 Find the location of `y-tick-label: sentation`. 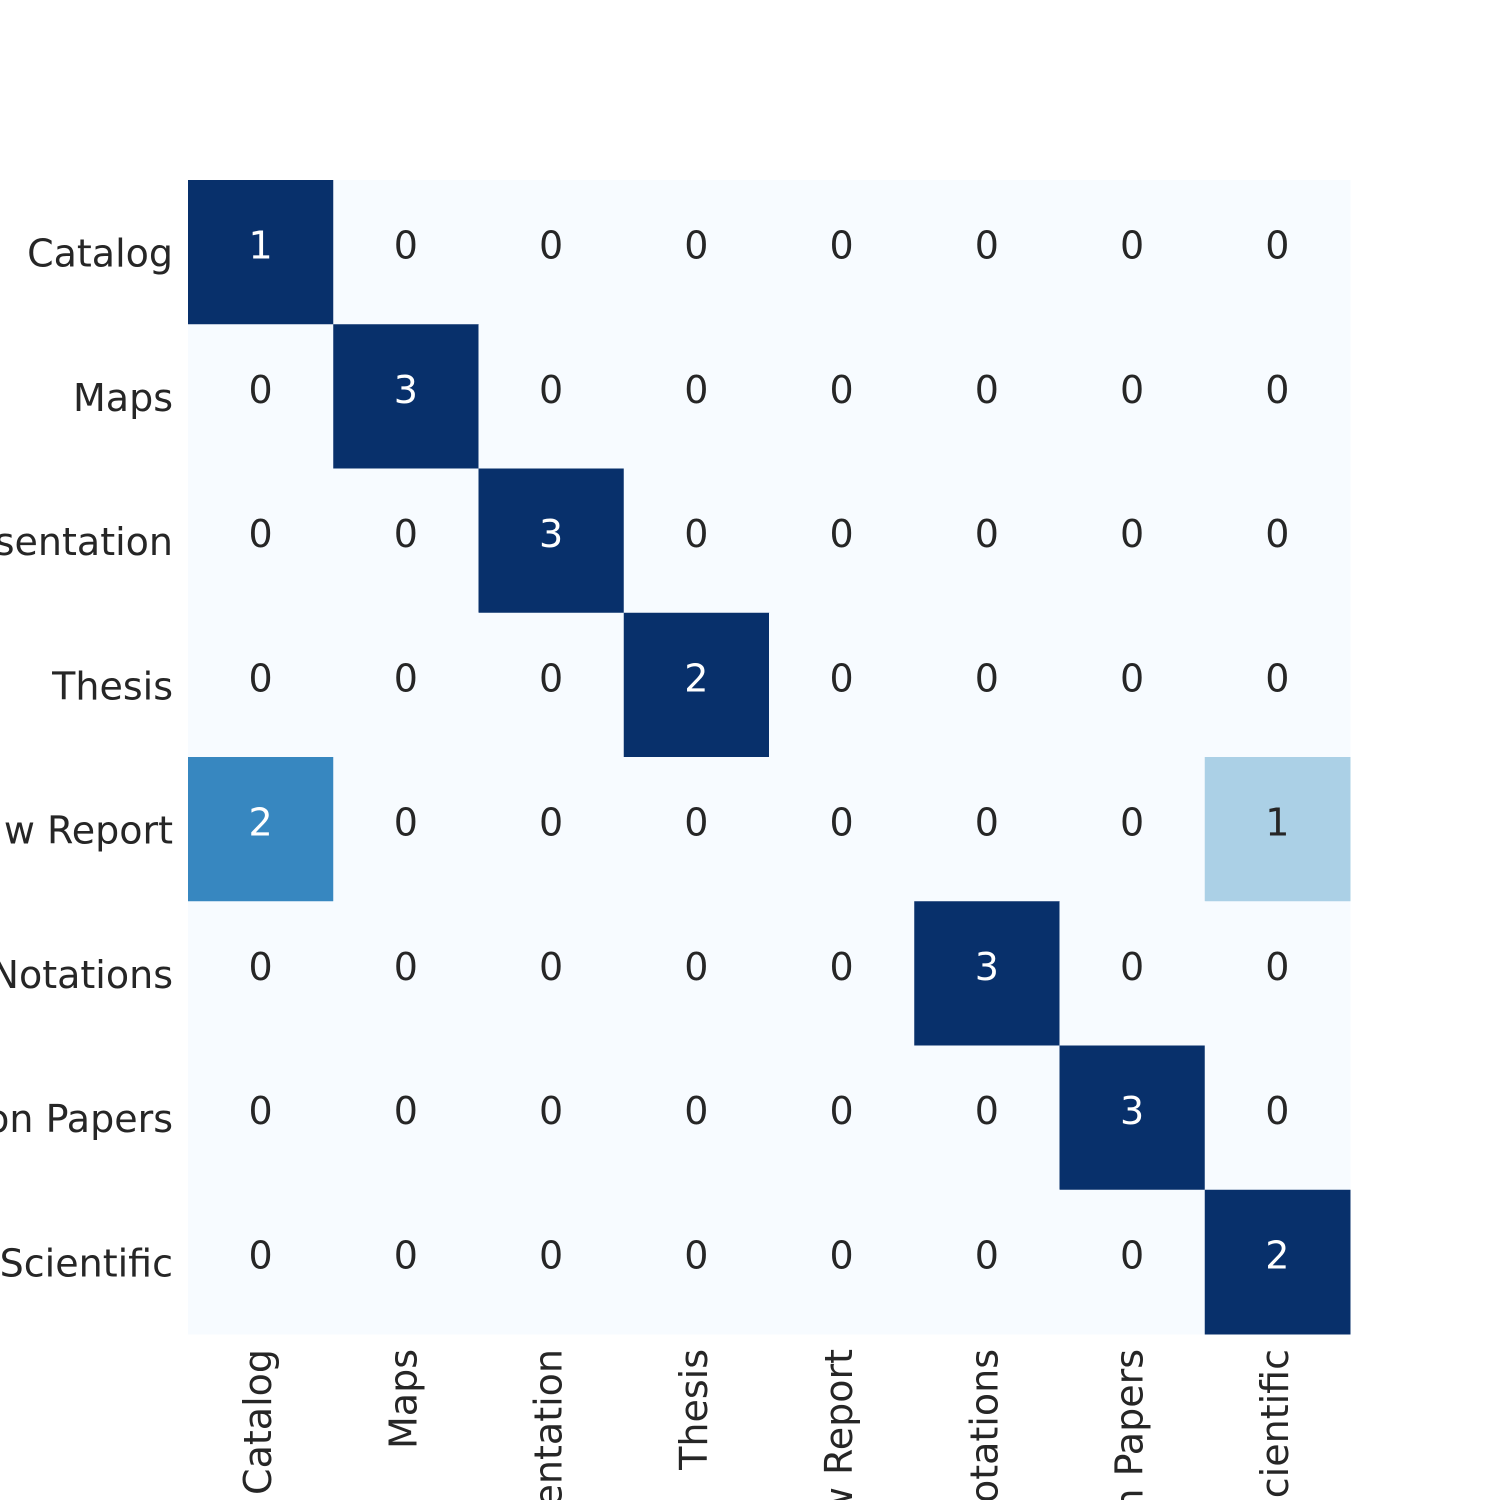

y-tick-label: sentation is located at coordinates (86, 542).